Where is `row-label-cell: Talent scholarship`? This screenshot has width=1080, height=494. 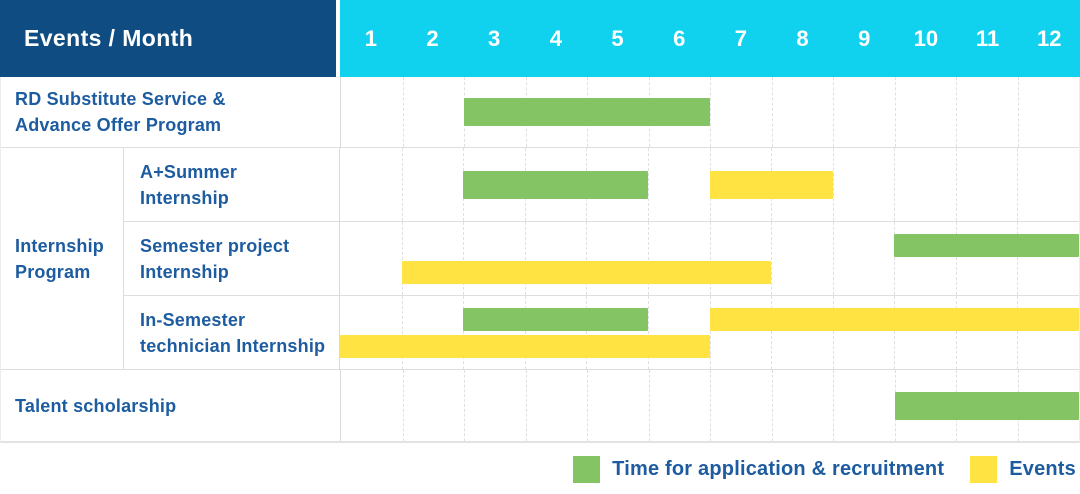 row-label-cell: Talent scholarship is located at coordinates (170, 405).